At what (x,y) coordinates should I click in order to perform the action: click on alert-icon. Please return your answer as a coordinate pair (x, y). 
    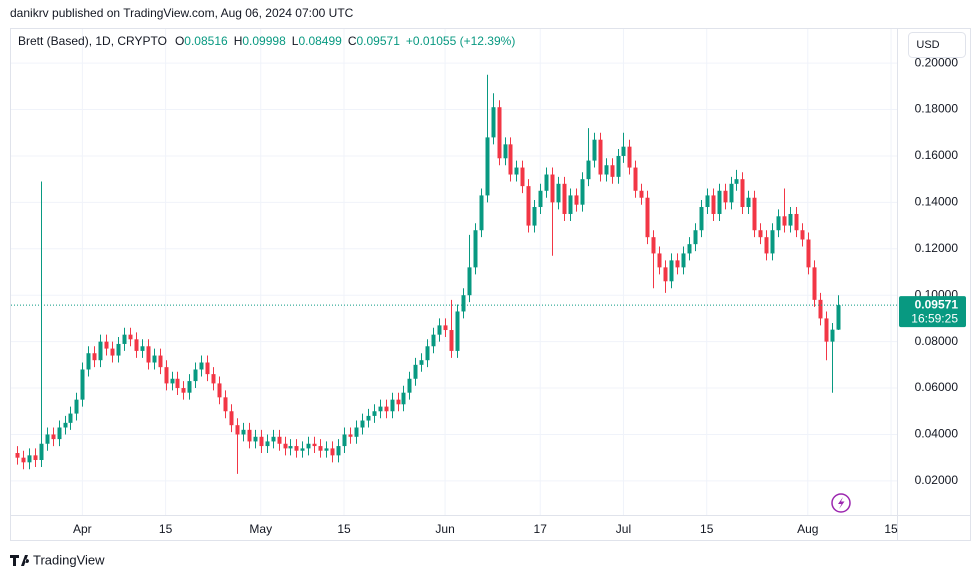
    Looking at the image, I should click on (841, 503).